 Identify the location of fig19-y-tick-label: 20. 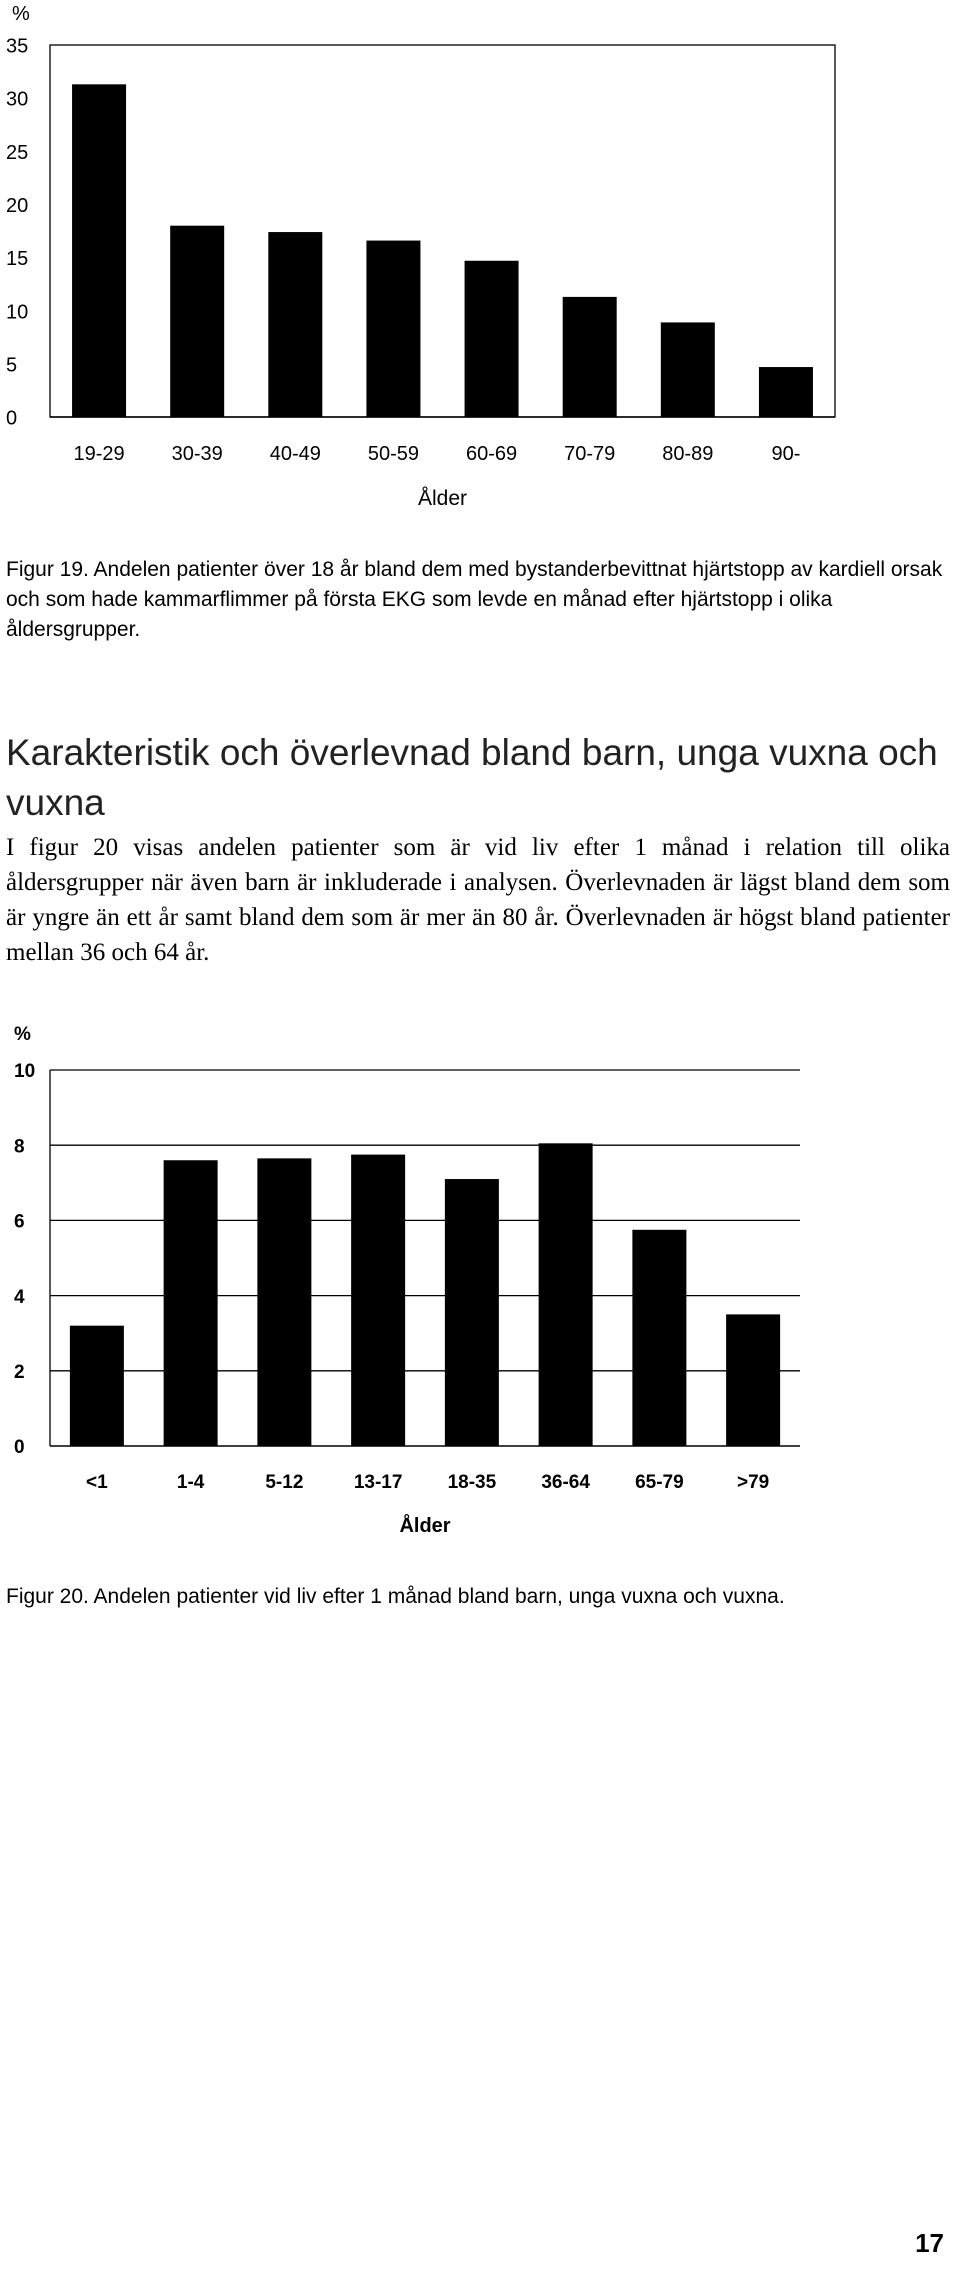
(17, 206).